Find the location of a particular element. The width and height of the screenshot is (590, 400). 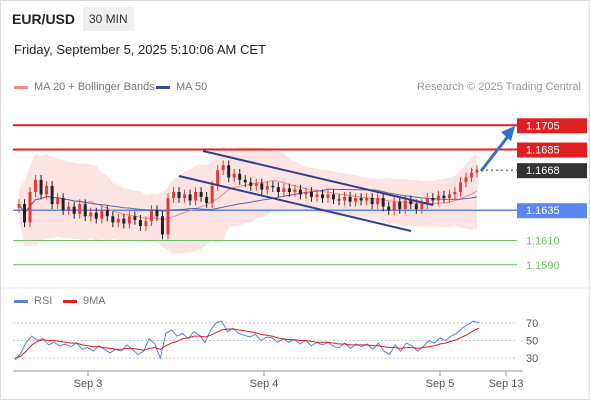

level-box-1.1635 is located at coordinates (552, 211).